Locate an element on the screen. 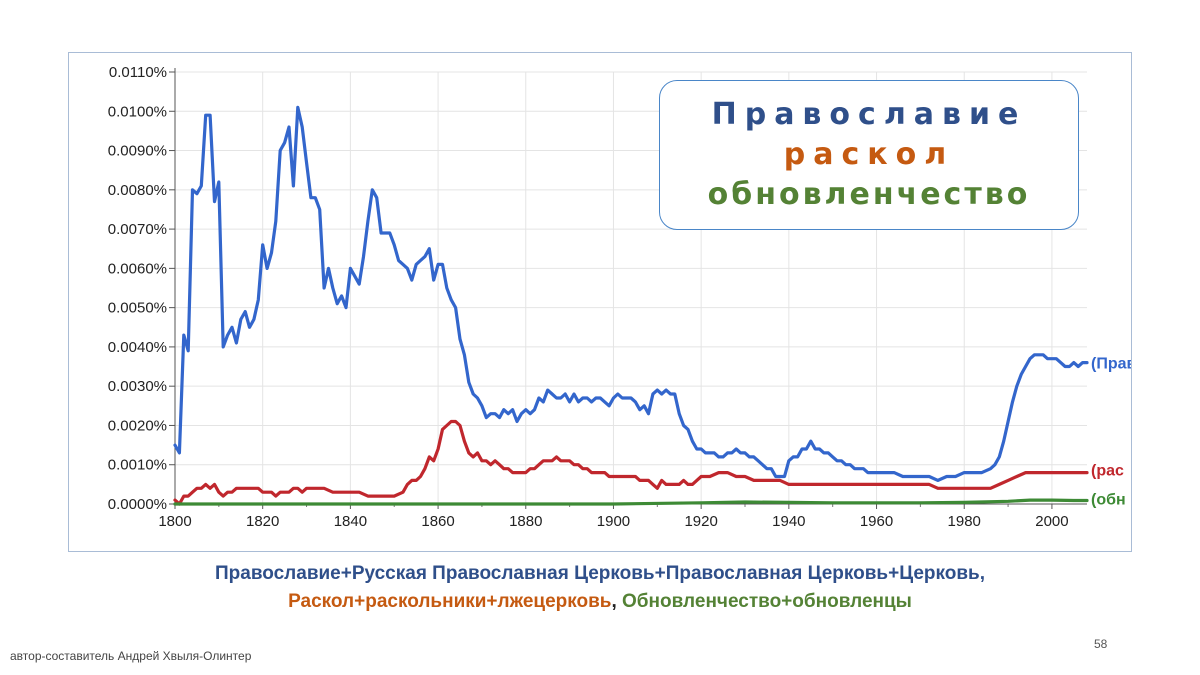 This screenshot has width=1200, height=675. title-schism: раскол is located at coordinates (869, 154).